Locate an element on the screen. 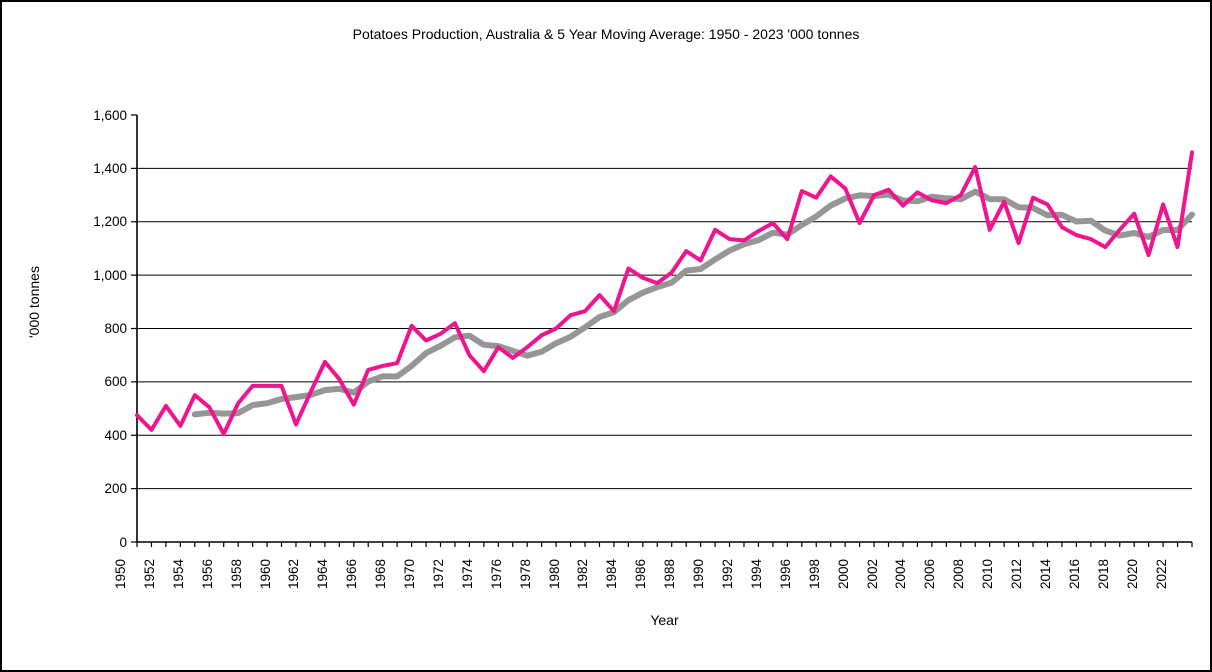 The image size is (1212, 672). x-tick-label: 1992 is located at coordinates (727, 573).